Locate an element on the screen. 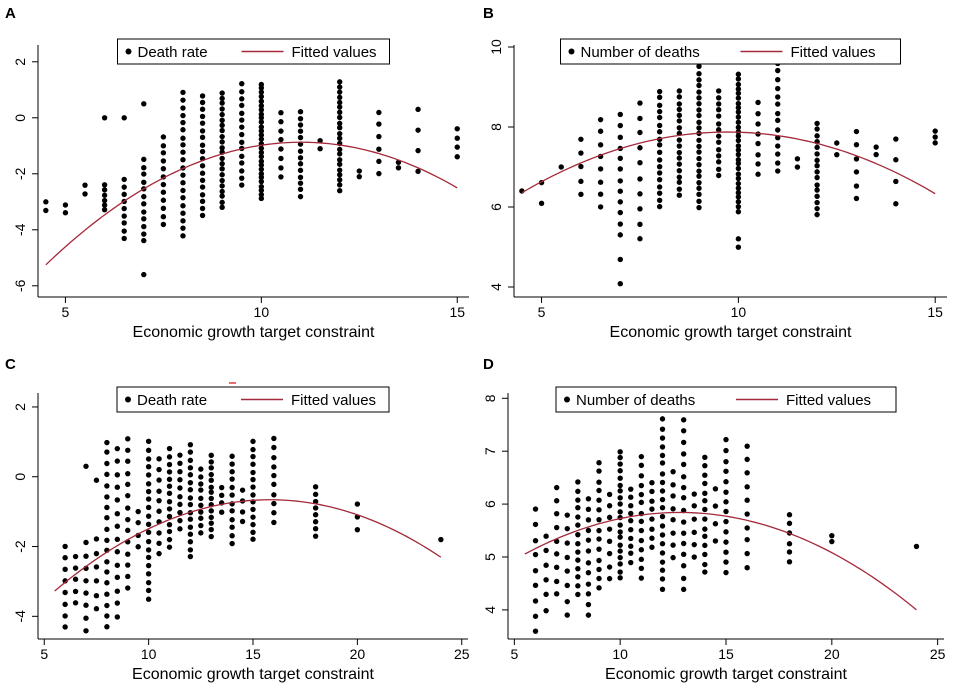  x-axis-title: Economic growth target constraint is located at coordinates (726, 674).